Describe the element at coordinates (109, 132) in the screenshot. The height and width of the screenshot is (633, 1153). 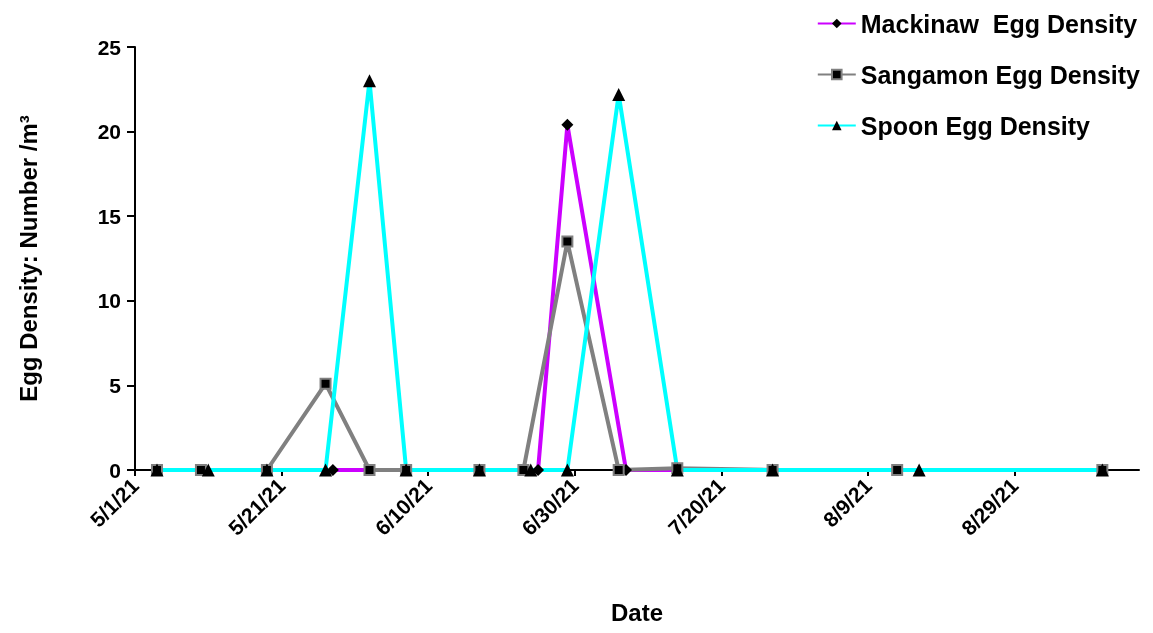
I see `y-tick-label: 20` at that location.